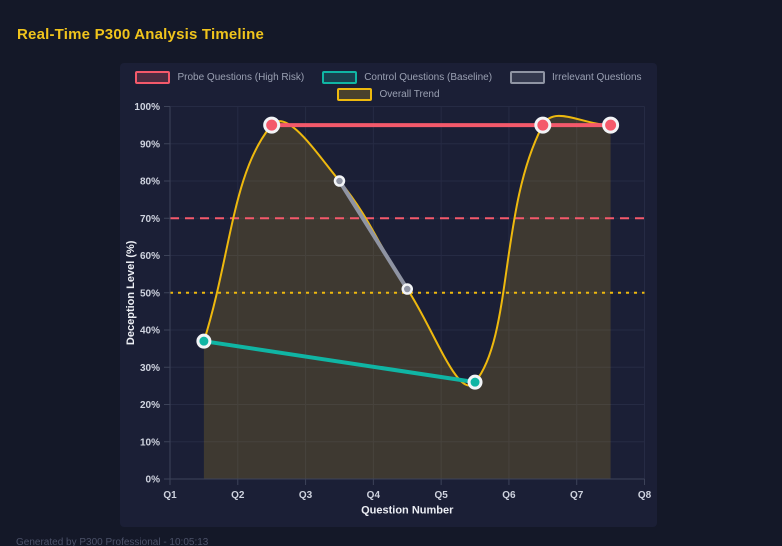 Image resolution: width=782 pixels, height=546 pixels. Describe the element at coordinates (528, 77) in the screenshot. I see `legend-swatch-irrelevant` at that location.